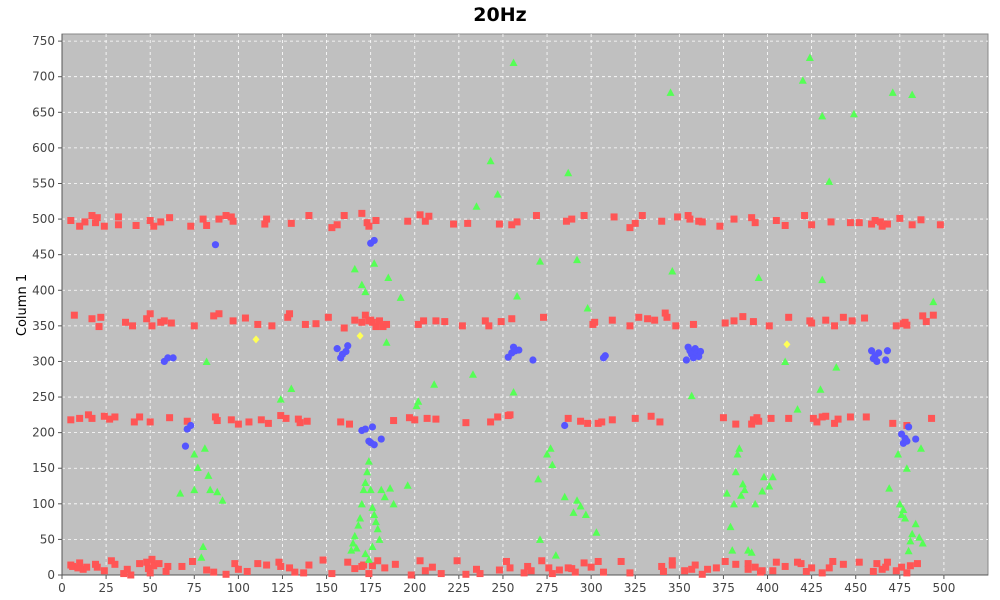  I want to click on x-tick-label: 425, so click(811, 588).